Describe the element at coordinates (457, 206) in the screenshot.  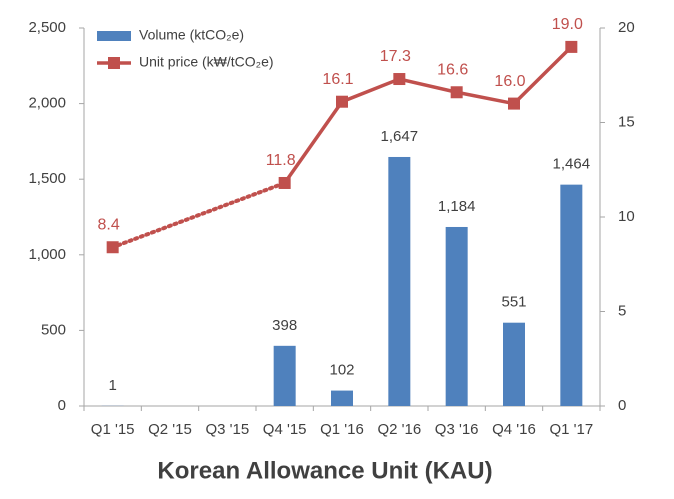
I see `bar-value-label: 1,184` at that location.